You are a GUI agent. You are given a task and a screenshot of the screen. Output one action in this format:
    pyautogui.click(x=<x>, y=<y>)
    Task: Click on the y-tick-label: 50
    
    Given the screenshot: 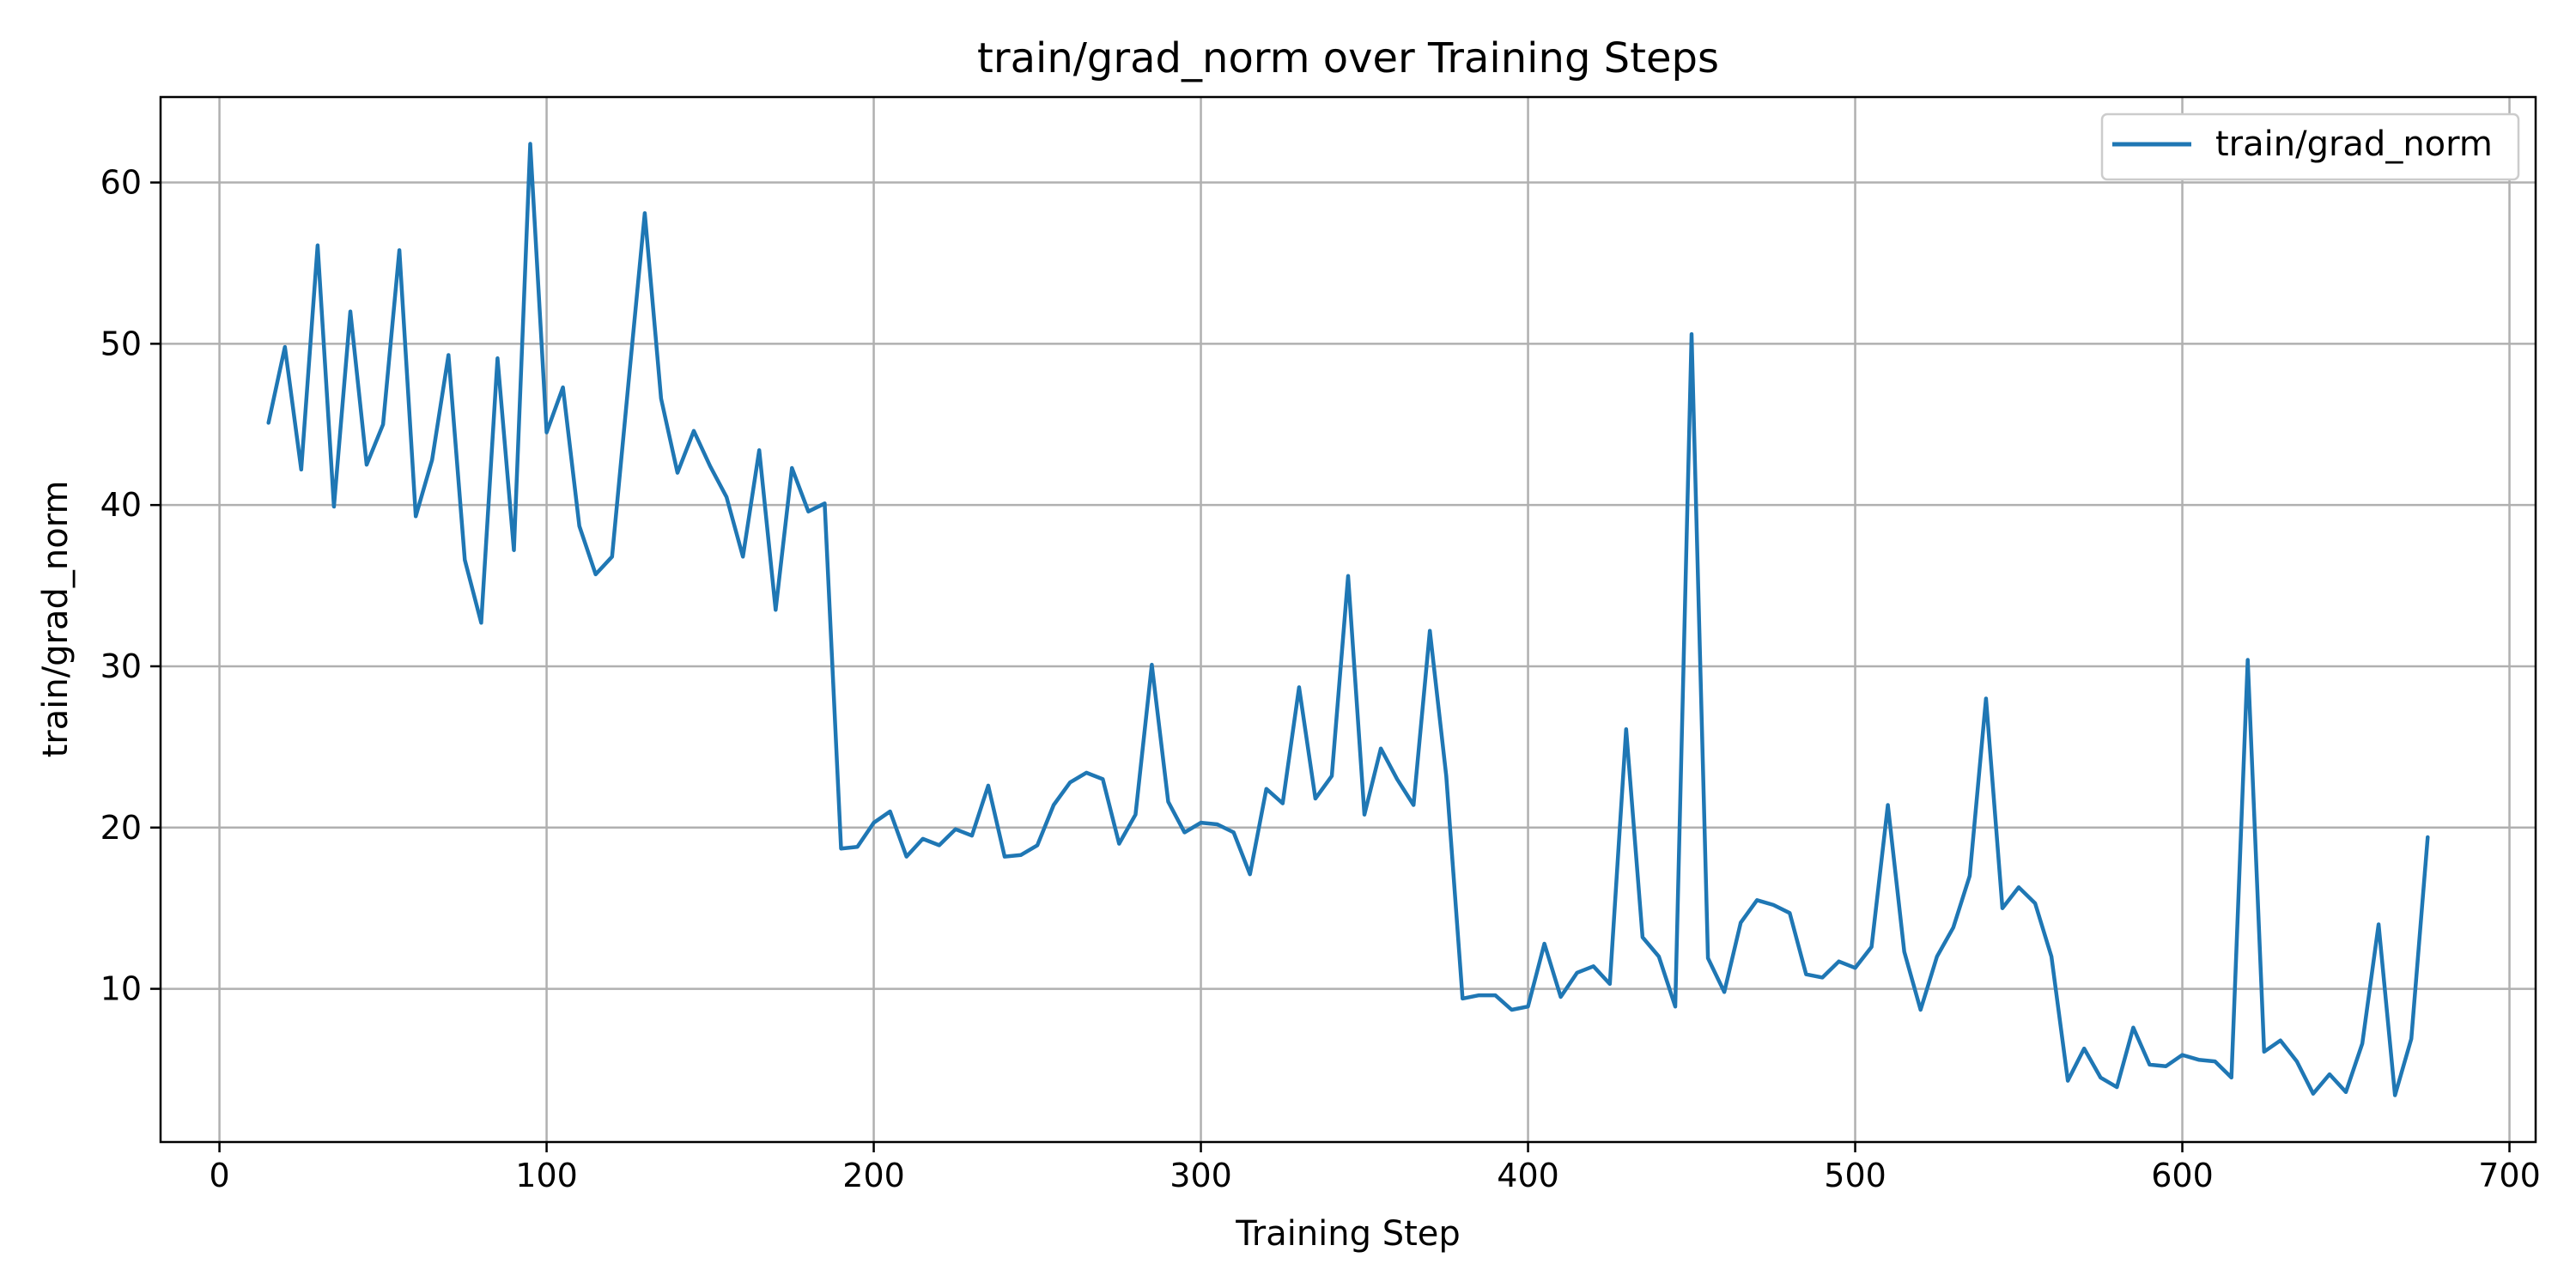 What is the action you would take?
    pyautogui.click(x=121, y=344)
    